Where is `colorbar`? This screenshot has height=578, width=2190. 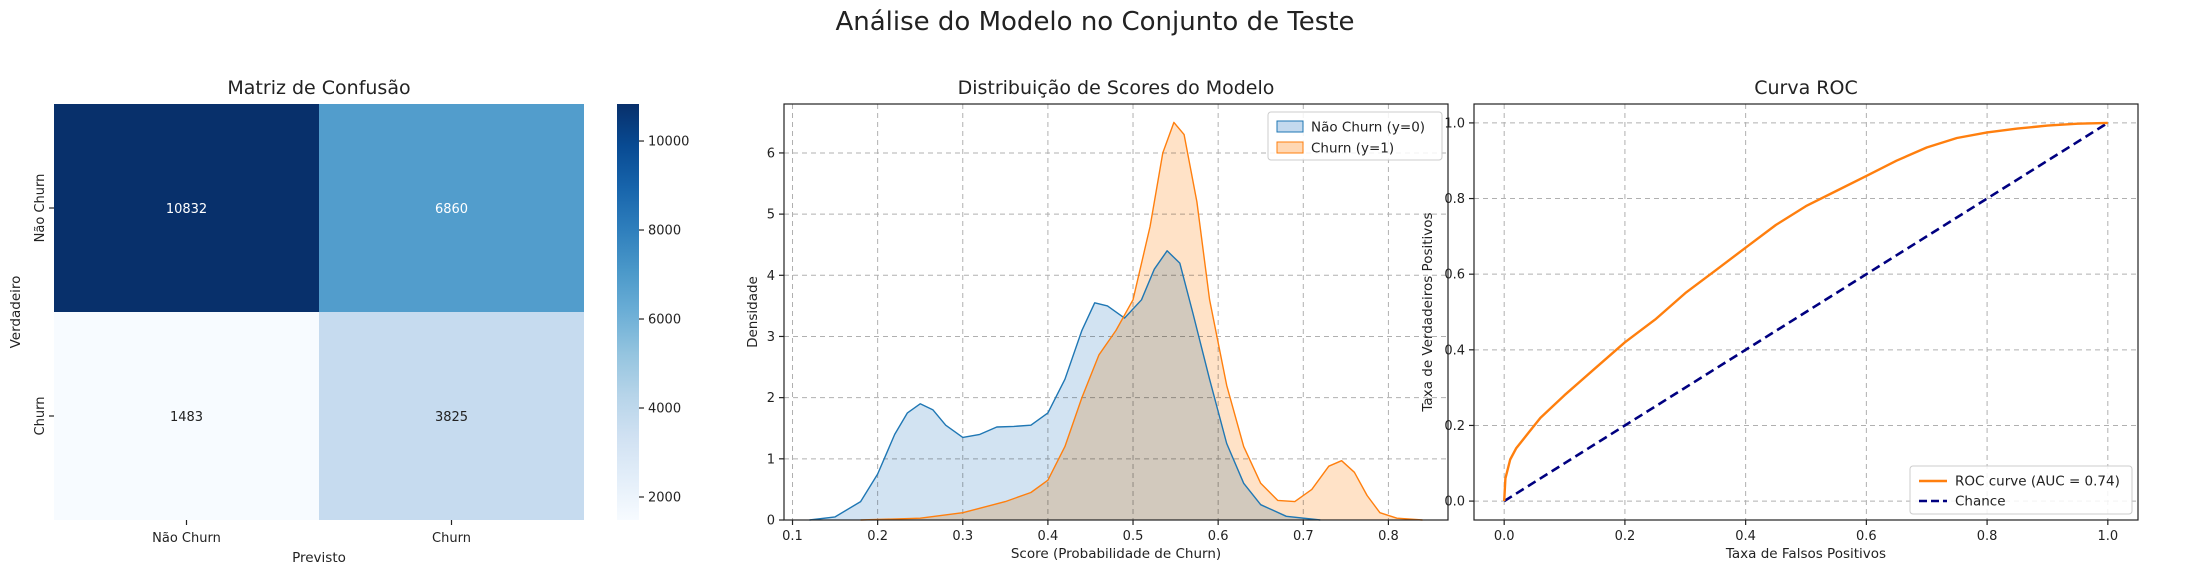
colorbar is located at coordinates (628, 312).